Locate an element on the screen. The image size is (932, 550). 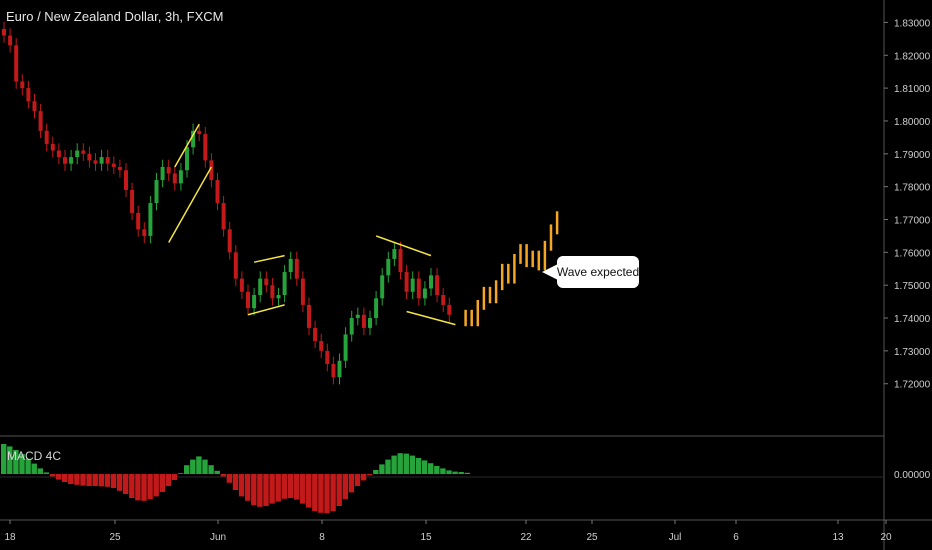
time-tick-label: Jul is located at coordinates (675, 537).